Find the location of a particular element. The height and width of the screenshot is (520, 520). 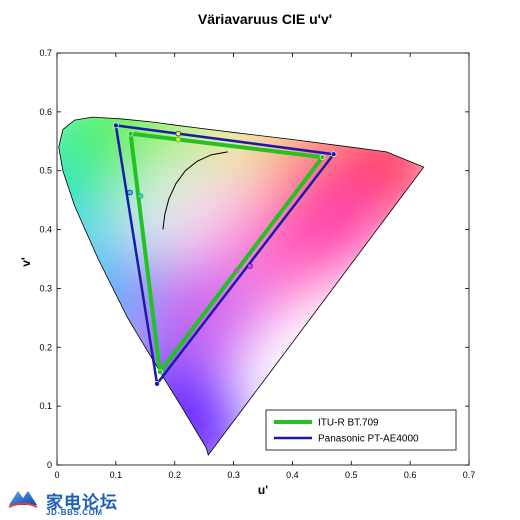

x-tick-label: 0.7 is located at coordinates (469, 475).